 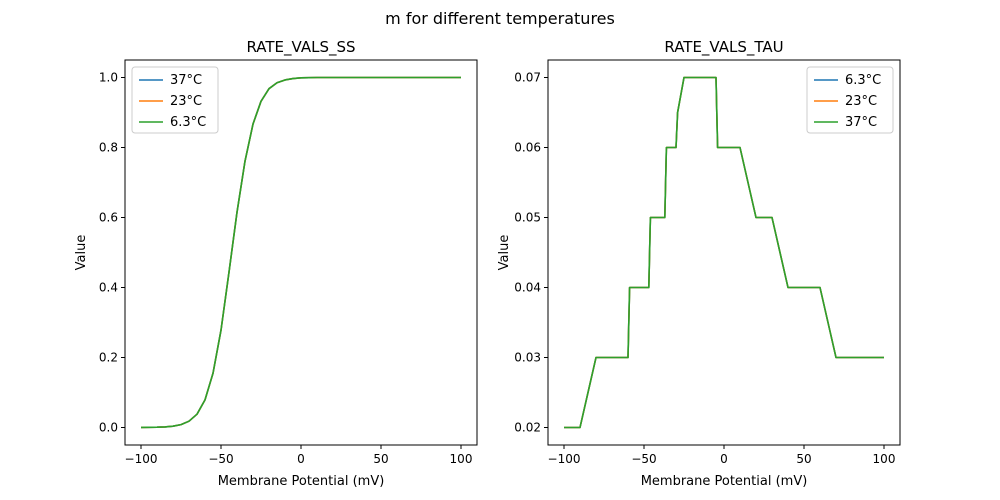 What do you see at coordinates (186, 101) in the screenshot?
I see `ss-legend-label: 23°C` at bounding box center [186, 101].